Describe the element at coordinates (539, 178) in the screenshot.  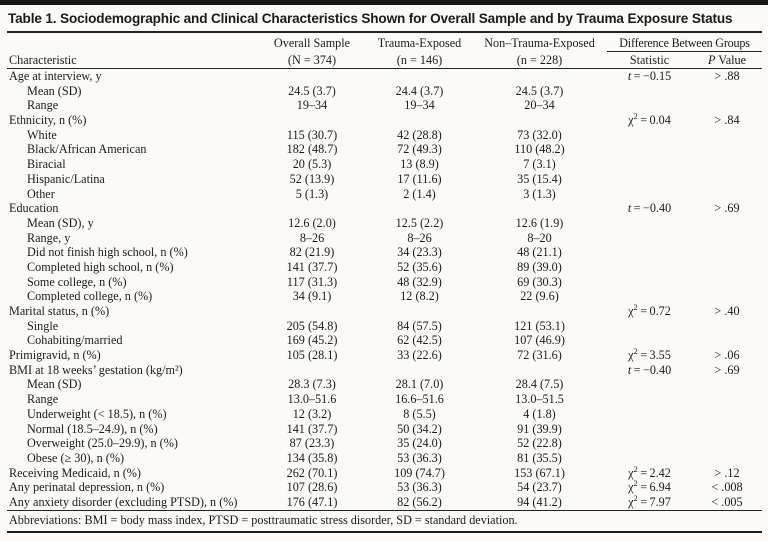
I see `cell-non-trauma-exposed: 35 (15.4)` at that location.